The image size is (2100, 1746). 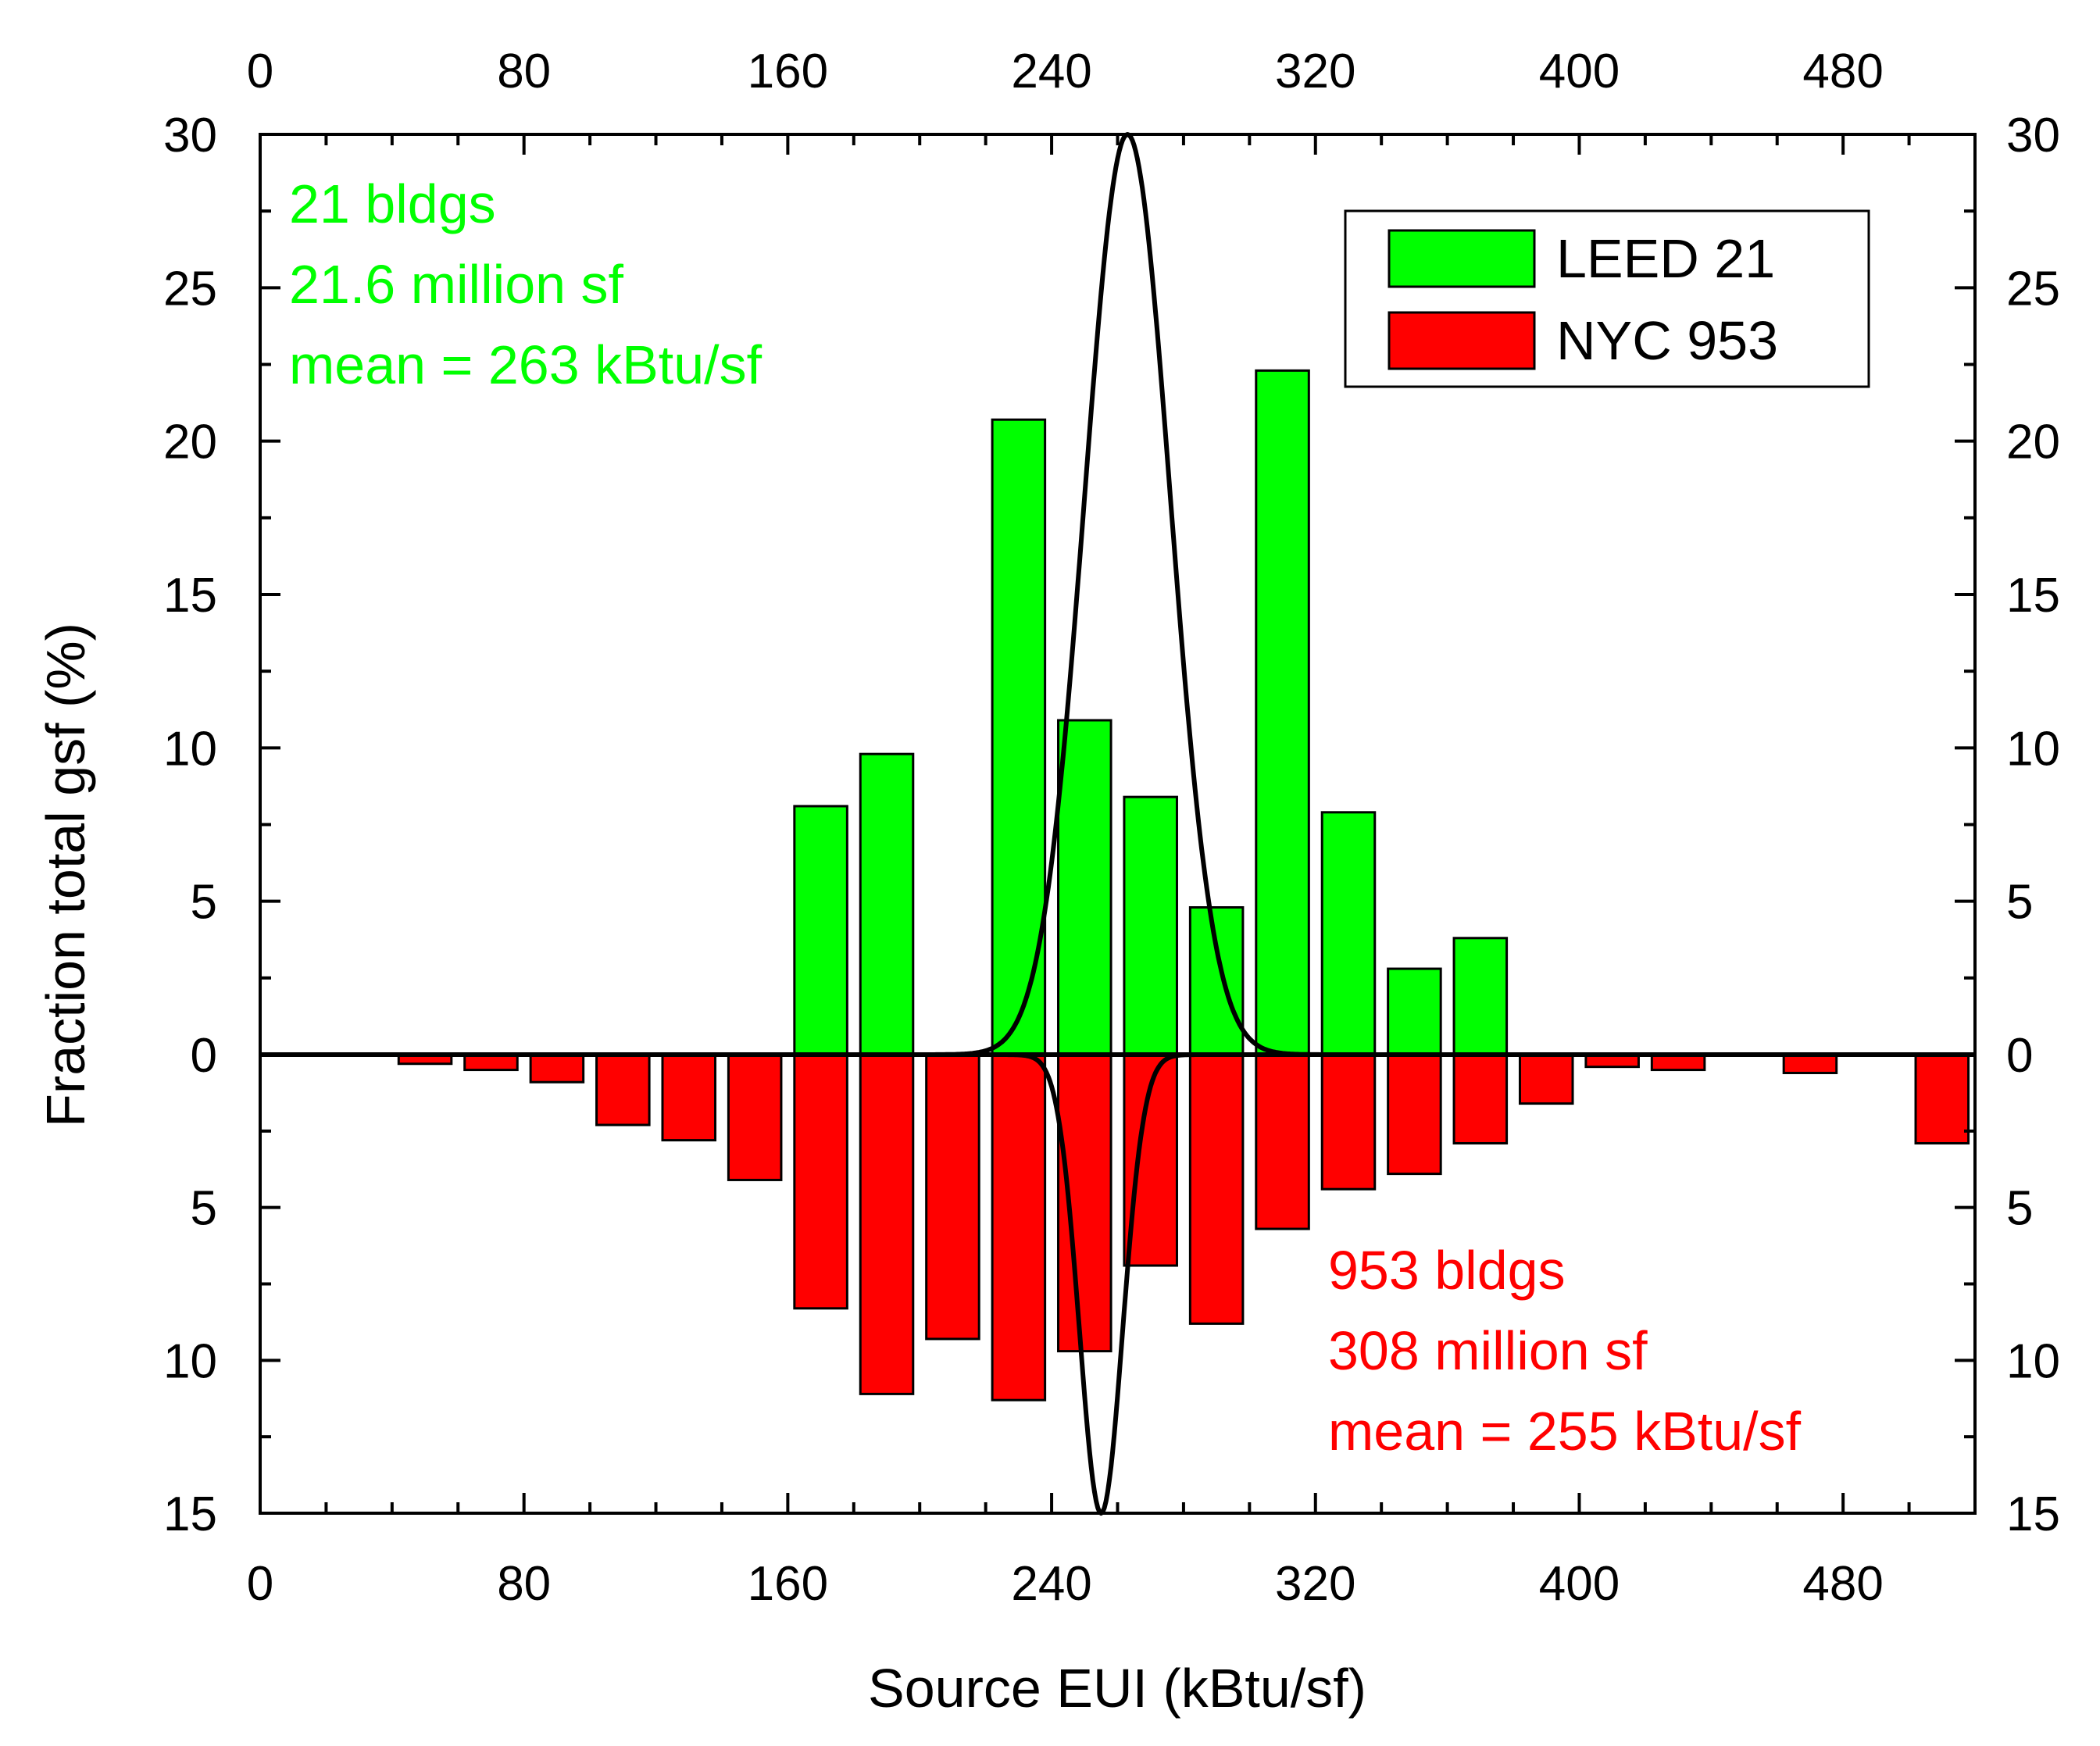 What do you see at coordinates (788, 71) in the screenshot?
I see `x-tick-label-top: 160` at bounding box center [788, 71].